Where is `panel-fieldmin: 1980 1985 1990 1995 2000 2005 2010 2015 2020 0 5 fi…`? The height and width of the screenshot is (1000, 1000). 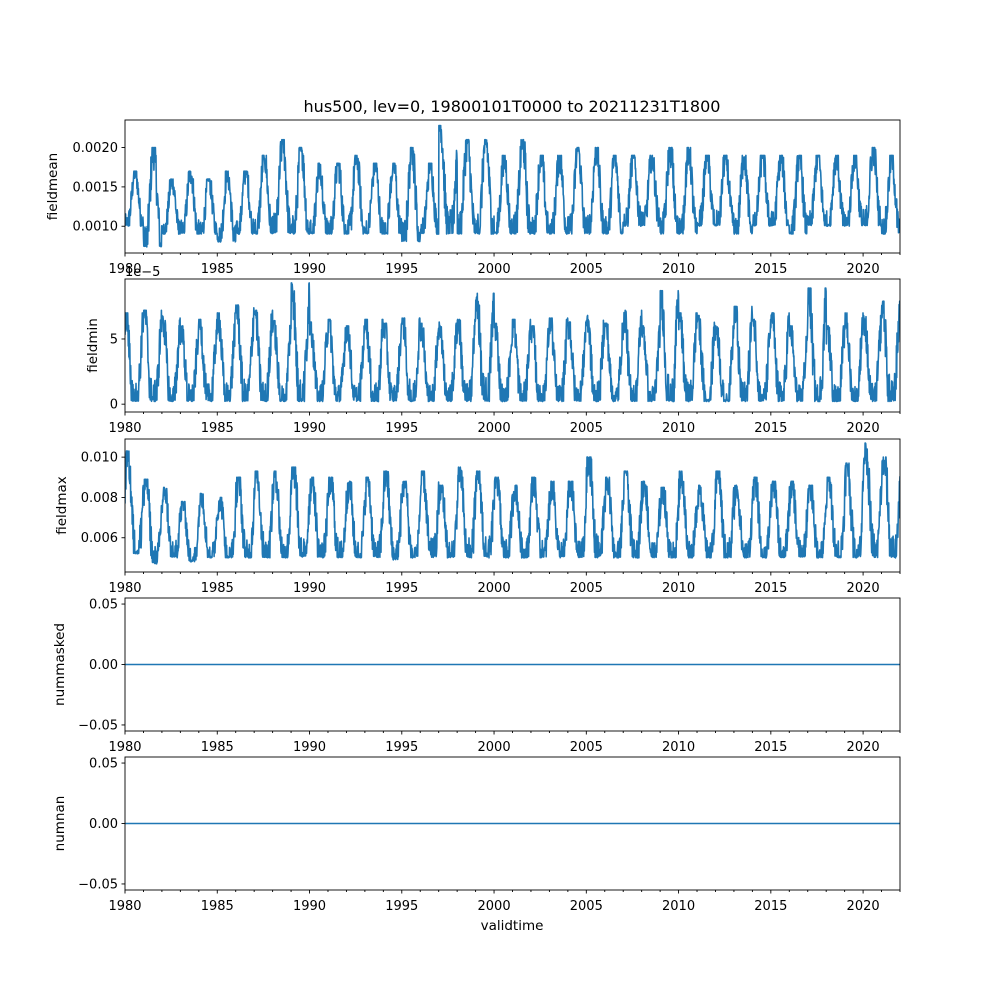
panel-fieldmin: 1980 1985 1990 1995 2000 2005 2010 2015 2020 0 5 fi… is located at coordinates (493, 350).